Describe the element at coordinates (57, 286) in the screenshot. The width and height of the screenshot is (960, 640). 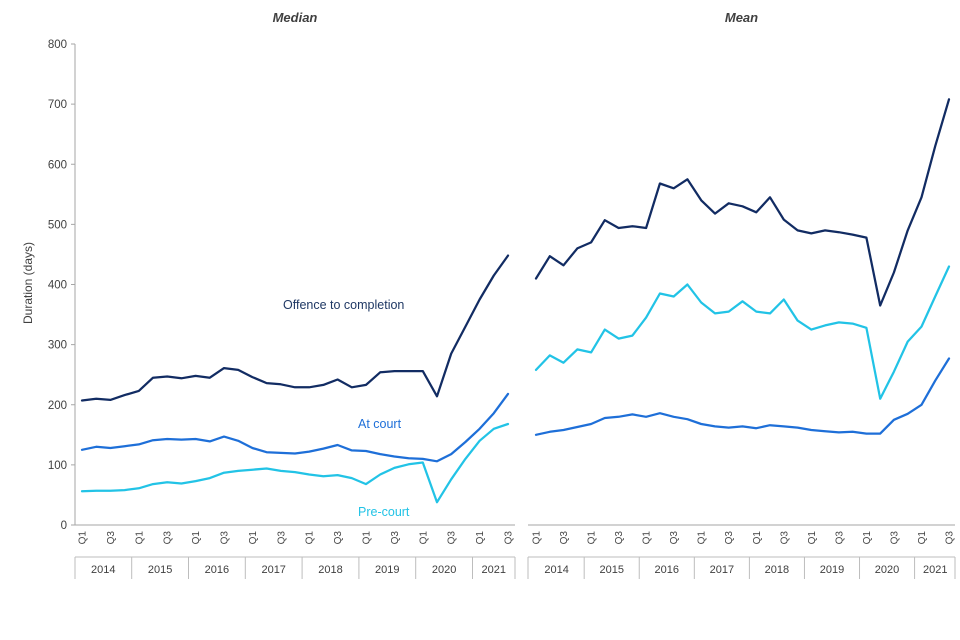
I see `y-tick-label: 400` at that location.